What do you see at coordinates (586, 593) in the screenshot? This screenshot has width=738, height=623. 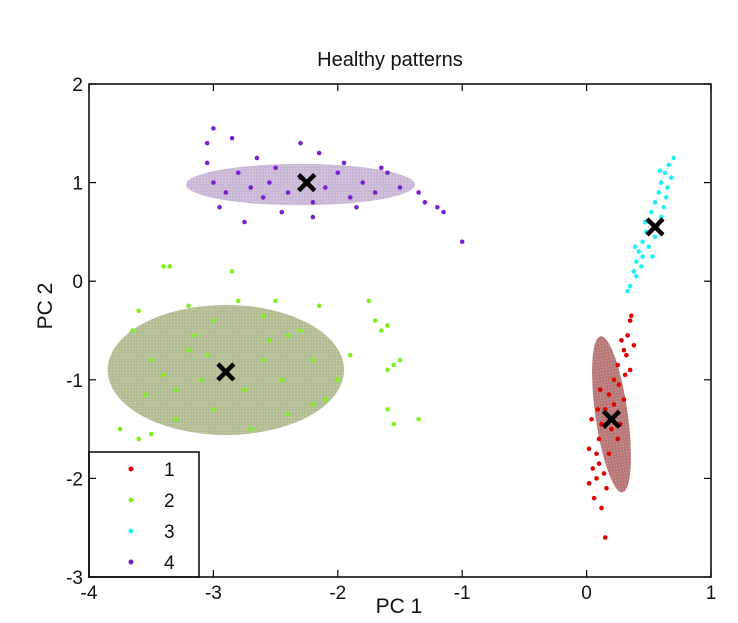 I see `x-tick-label: 0` at bounding box center [586, 593].